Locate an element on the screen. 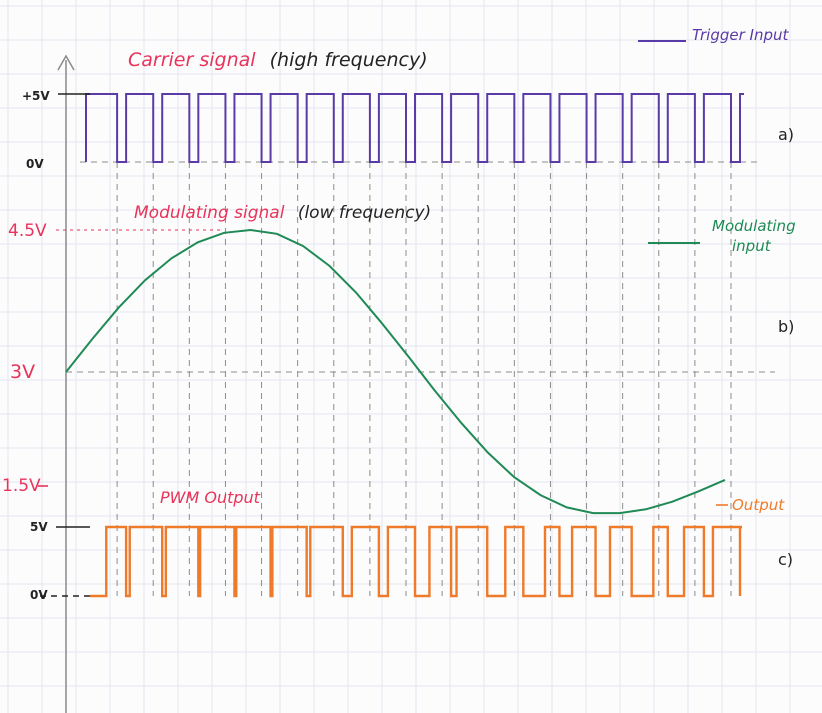 This screenshot has width=822, height=713. level-output-high: 5V is located at coordinates (39, 527).